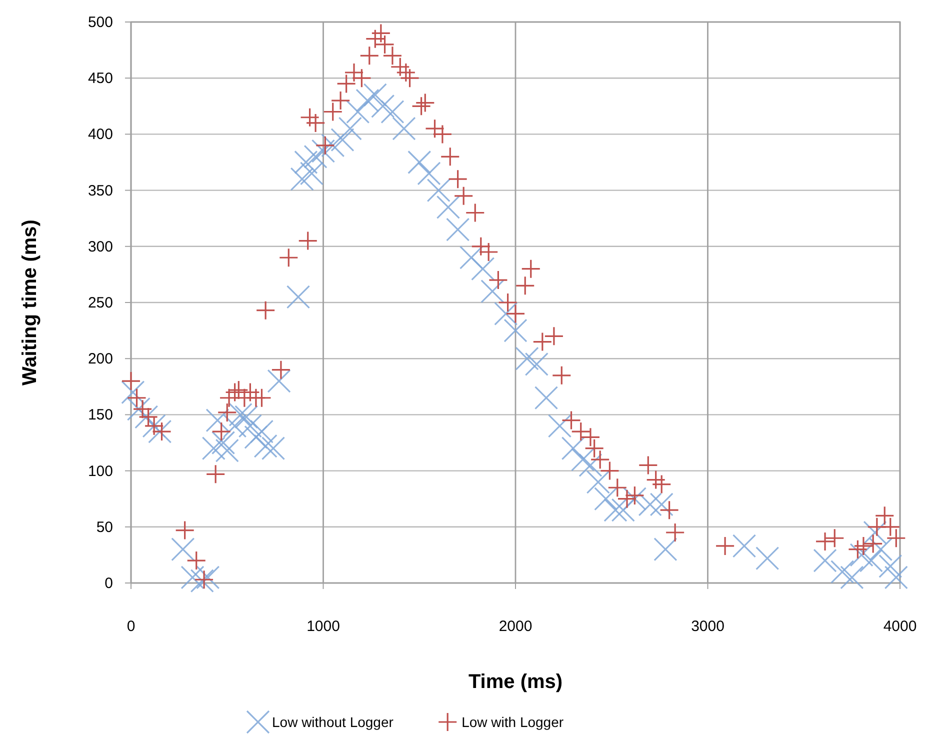 This screenshot has width=935, height=738. What do you see at coordinates (100, 415) in the screenshot?
I see `y-tick-label: 150` at bounding box center [100, 415].